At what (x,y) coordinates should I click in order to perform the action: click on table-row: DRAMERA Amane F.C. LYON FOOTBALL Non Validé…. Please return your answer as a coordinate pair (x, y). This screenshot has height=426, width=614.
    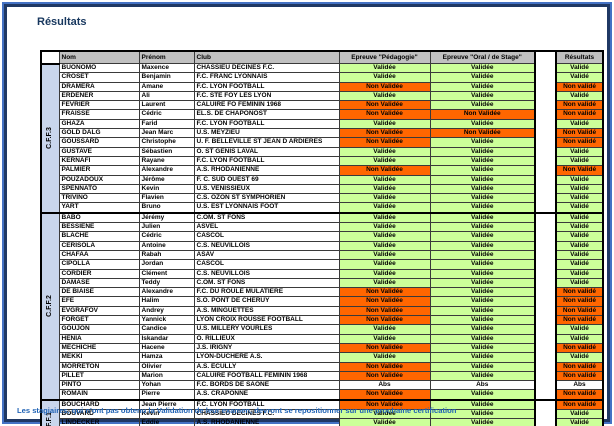
    Looking at the image, I should click on (322, 86).